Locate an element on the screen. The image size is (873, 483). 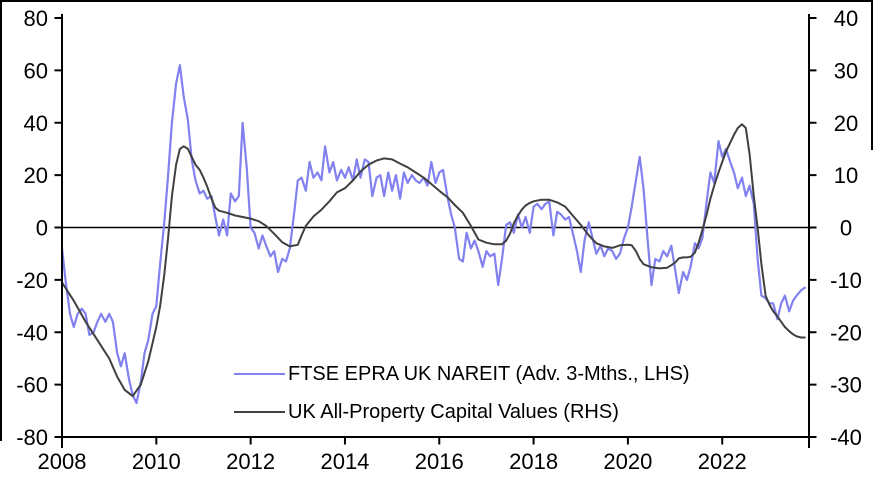
left-axis-tick-label: -80 is located at coordinates (32, 437).